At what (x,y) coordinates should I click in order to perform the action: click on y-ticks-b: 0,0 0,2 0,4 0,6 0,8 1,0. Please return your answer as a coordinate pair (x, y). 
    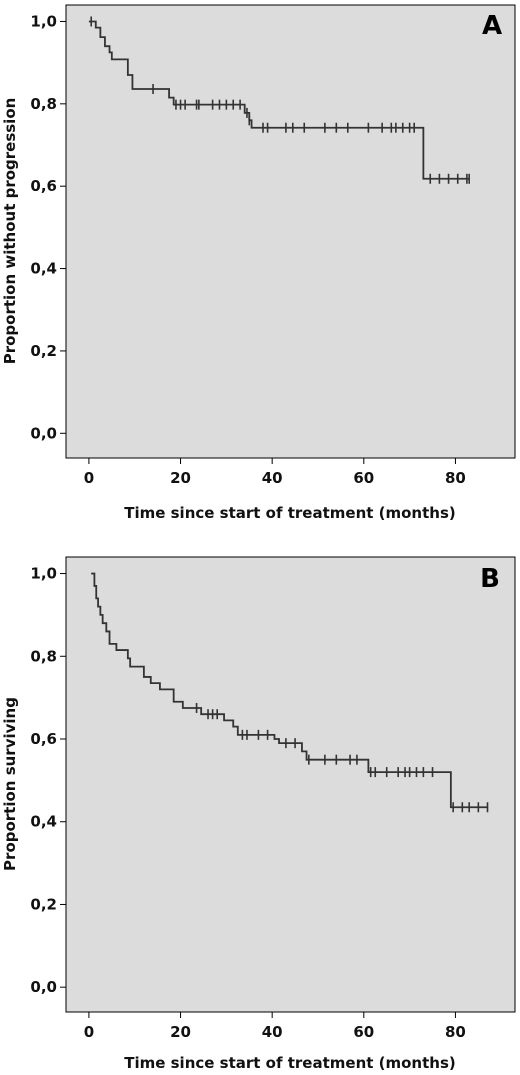
    Looking at the image, I should click on (48, 780).